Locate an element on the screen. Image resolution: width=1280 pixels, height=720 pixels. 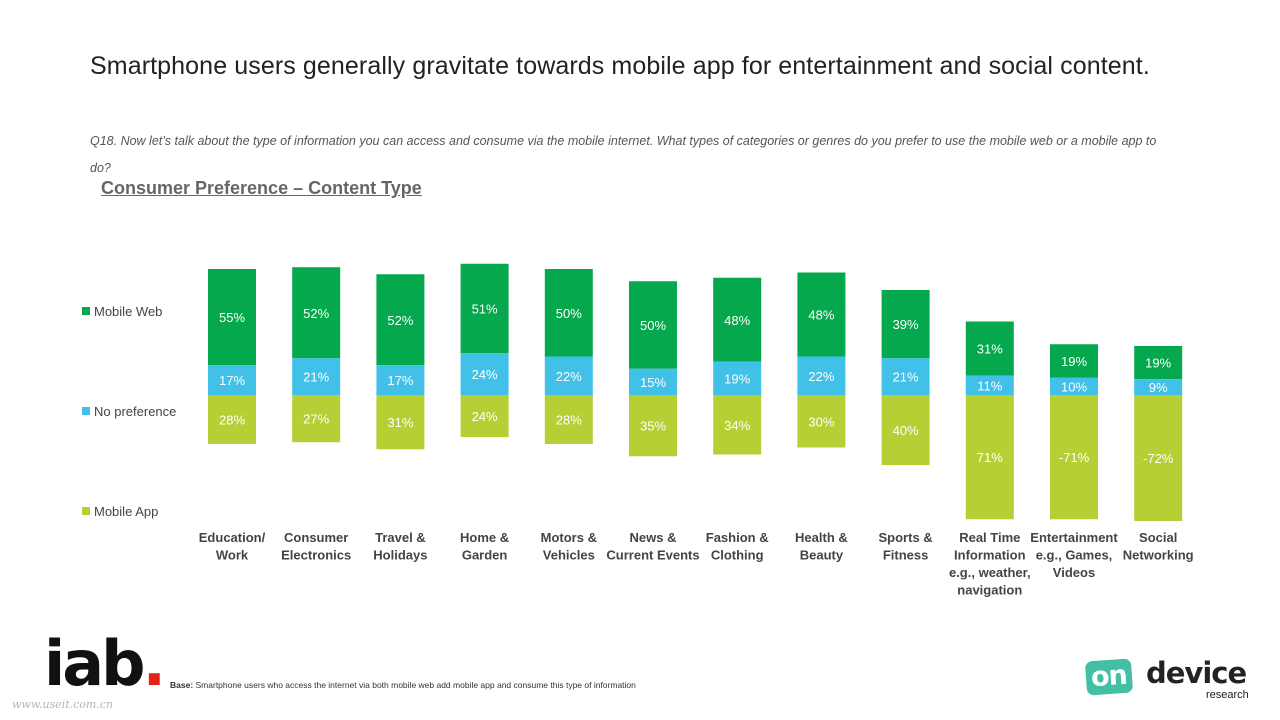
bar-mobile-app-label: -71% is located at coordinates (1074, 457).